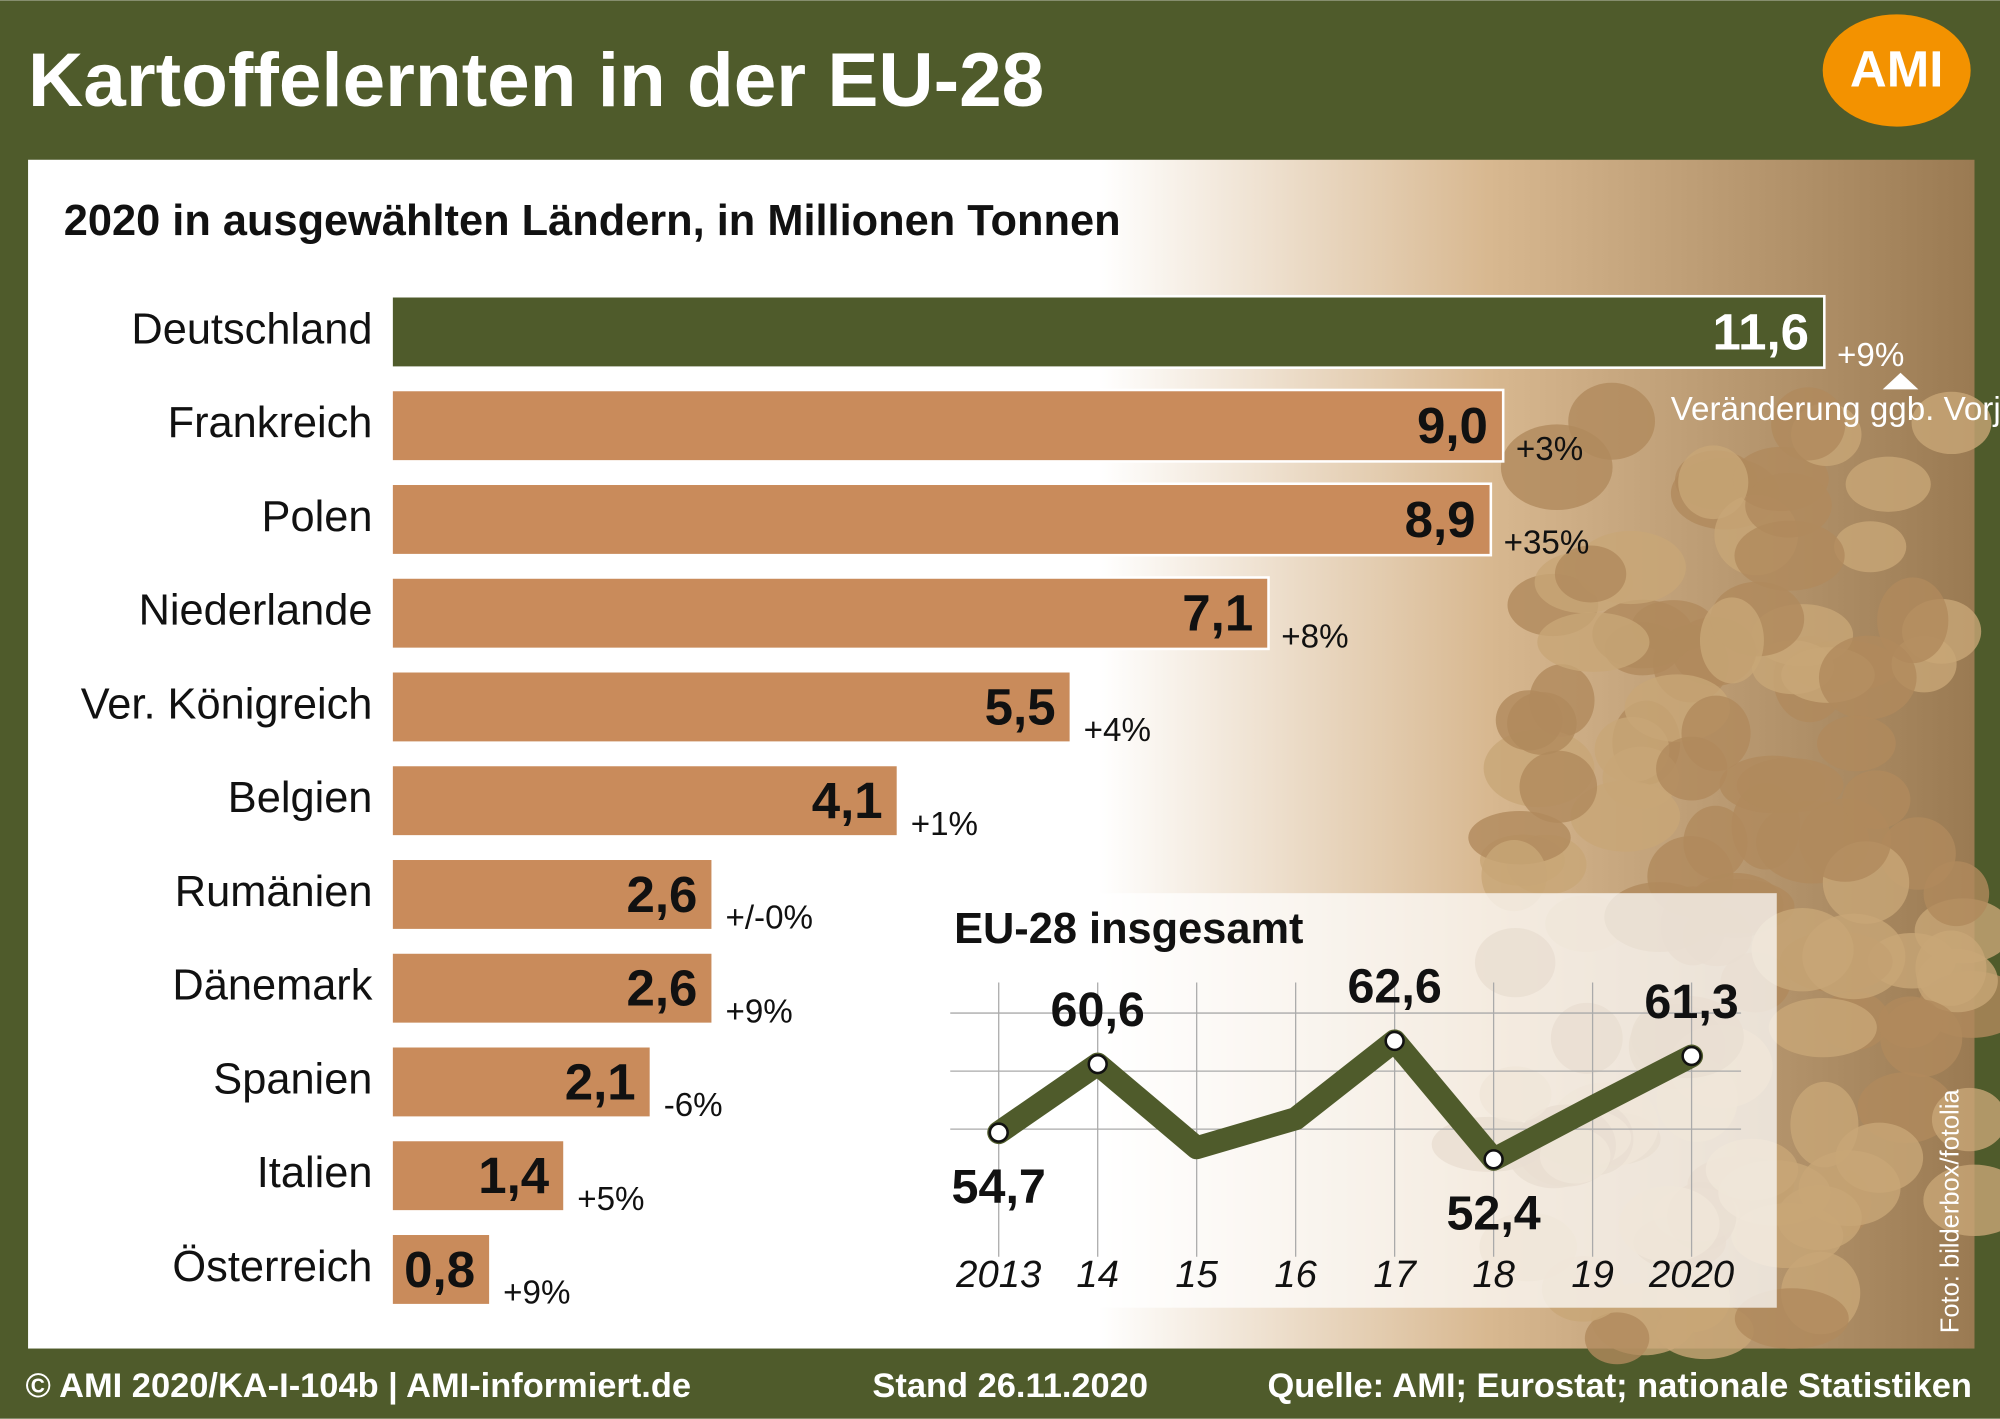  What do you see at coordinates (999, 1187) in the screenshot?
I see `value-label: 54,7` at bounding box center [999, 1187].